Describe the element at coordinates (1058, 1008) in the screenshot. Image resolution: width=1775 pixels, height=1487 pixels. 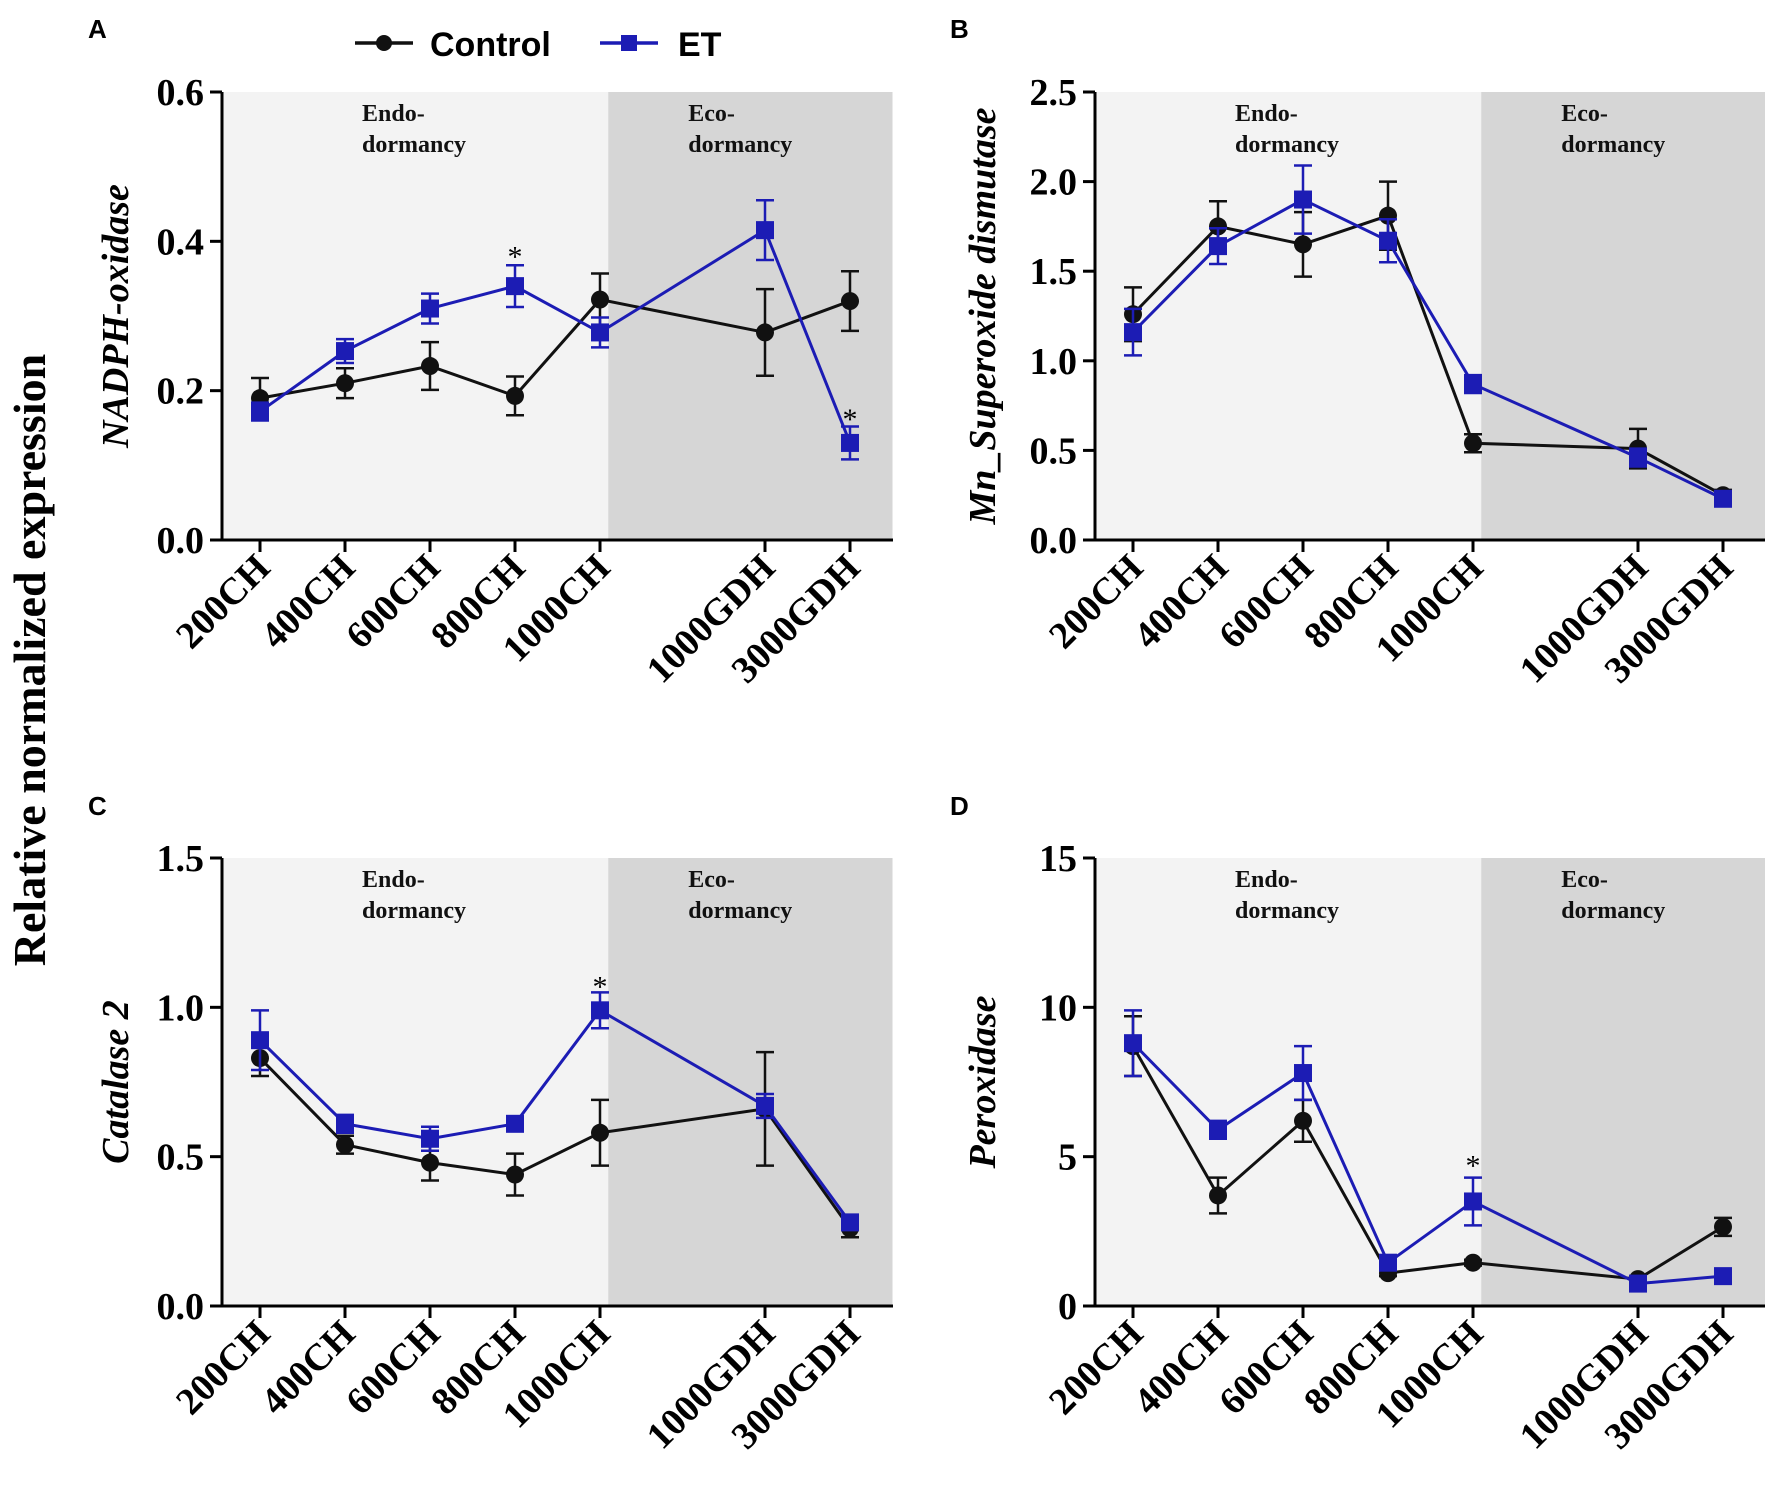
I see `y-tick-label: 10` at that location.